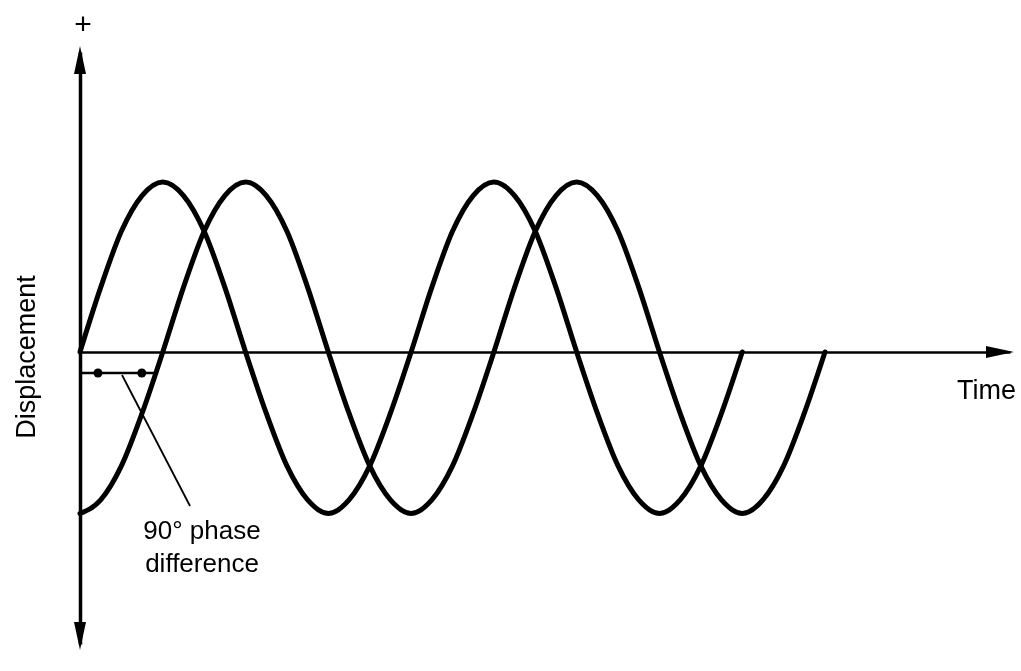 The width and height of the screenshot is (1021, 671). What do you see at coordinates (26, 356) in the screenshot?
I see `y-axis-title: Displacement` at bounding box center [26, 356].